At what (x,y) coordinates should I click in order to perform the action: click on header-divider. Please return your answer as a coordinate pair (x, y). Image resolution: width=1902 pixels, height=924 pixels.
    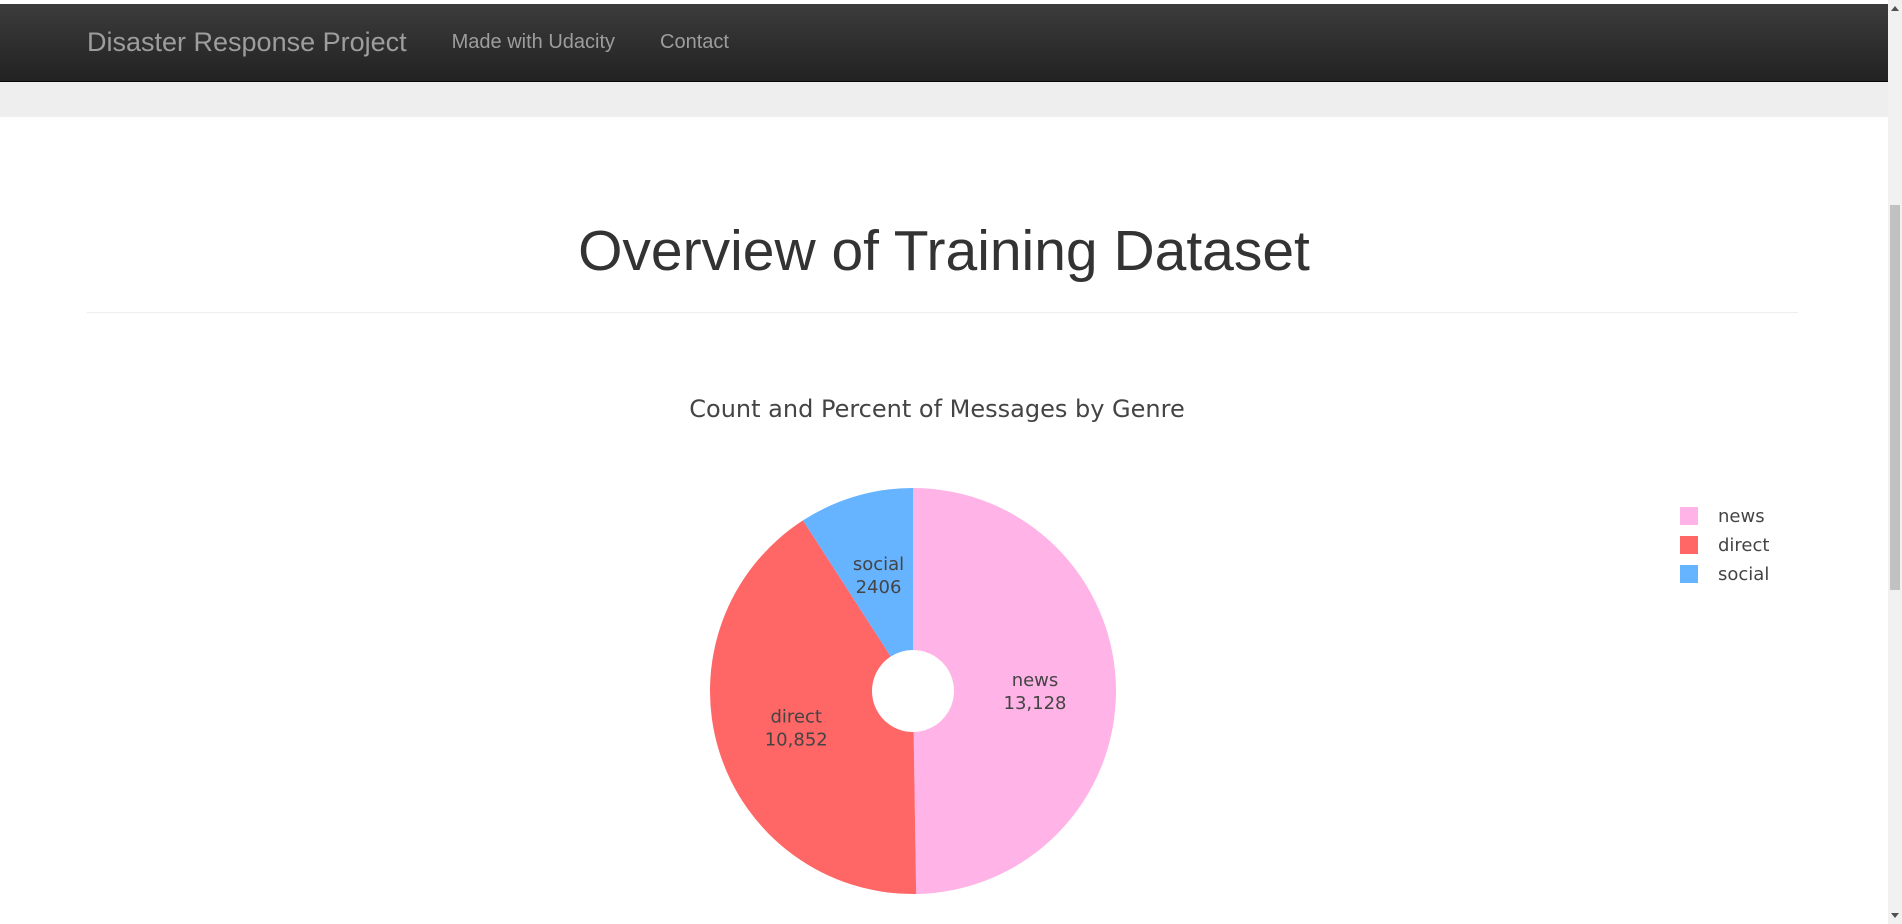
    Looking at the image, I should click on (942, 312).